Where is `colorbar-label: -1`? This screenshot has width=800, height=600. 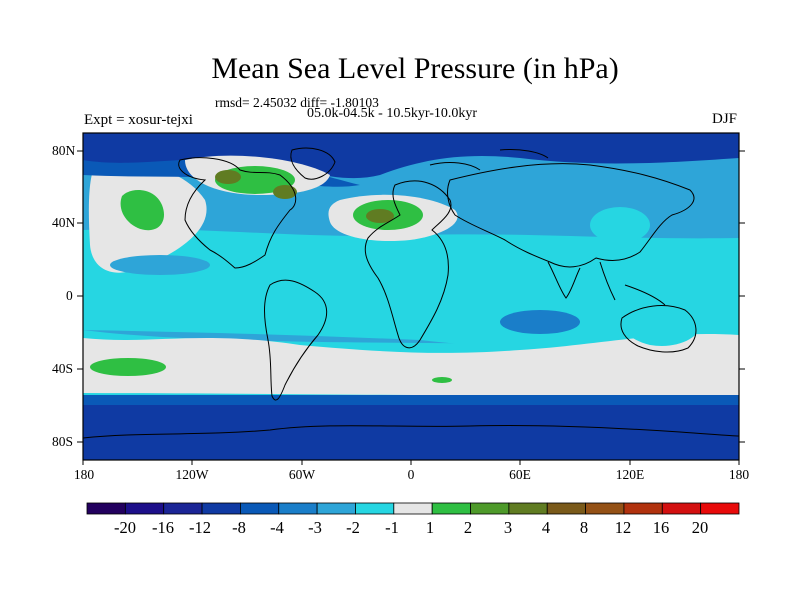
colorbar-label: -1 is located at coordinates (392, 527).